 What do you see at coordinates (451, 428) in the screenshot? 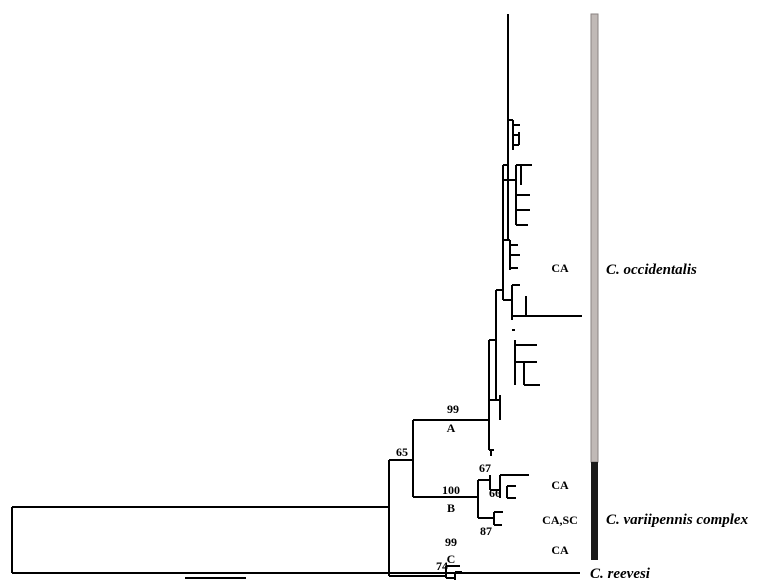
I see `clade-label: A` at bounding box center [451, 428].